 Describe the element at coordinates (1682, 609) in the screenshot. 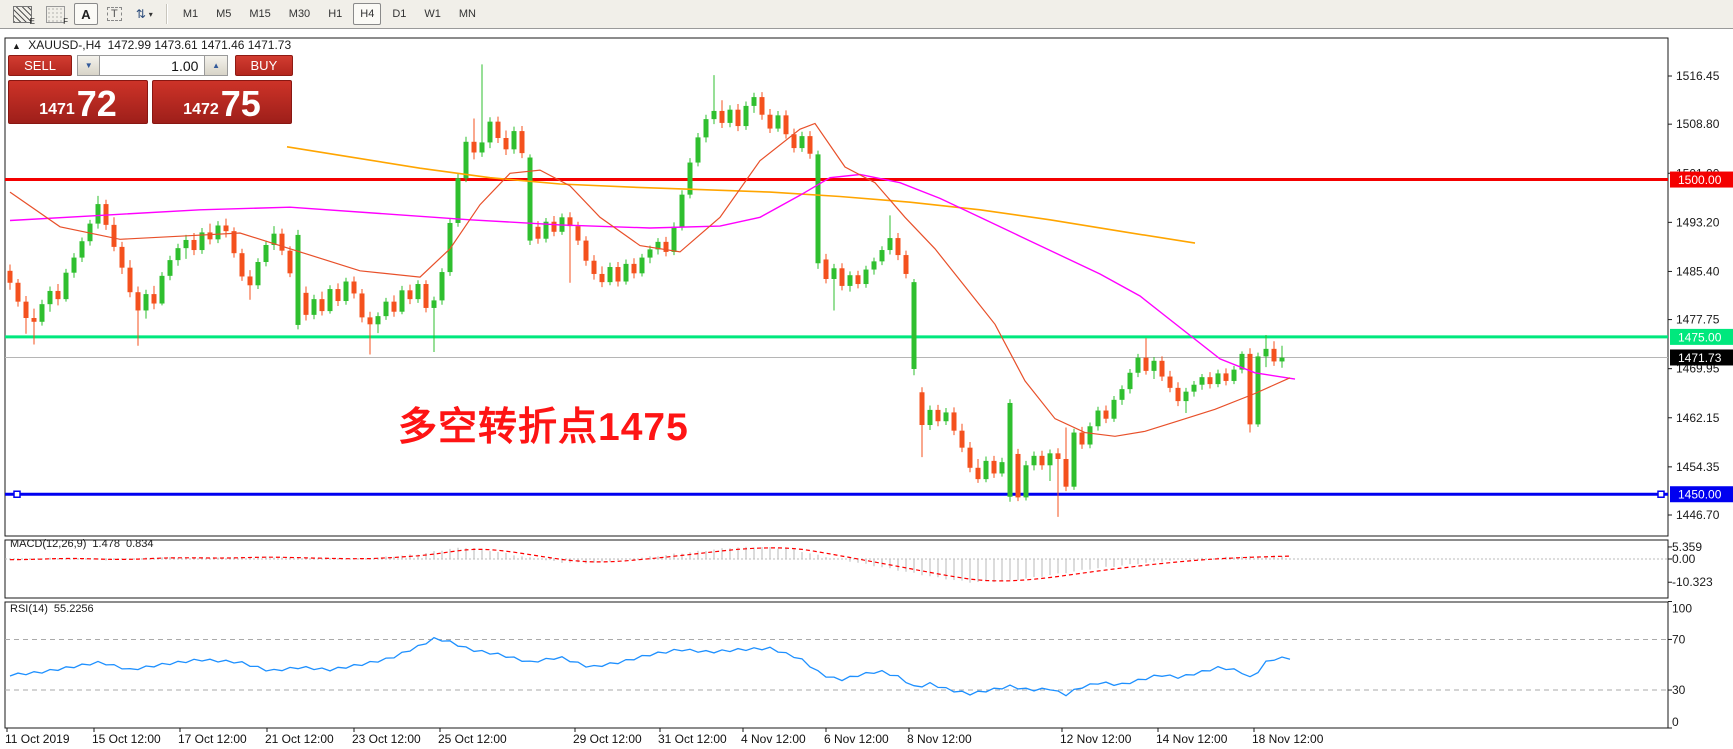

I see `rsi-axis-label: 100` at that location.